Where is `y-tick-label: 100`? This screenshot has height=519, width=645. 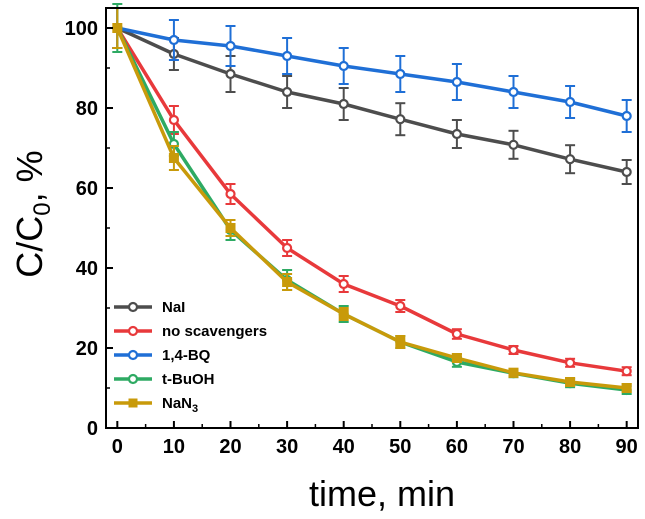 y-tick-label: 100 is located at coordinates (81, 29).